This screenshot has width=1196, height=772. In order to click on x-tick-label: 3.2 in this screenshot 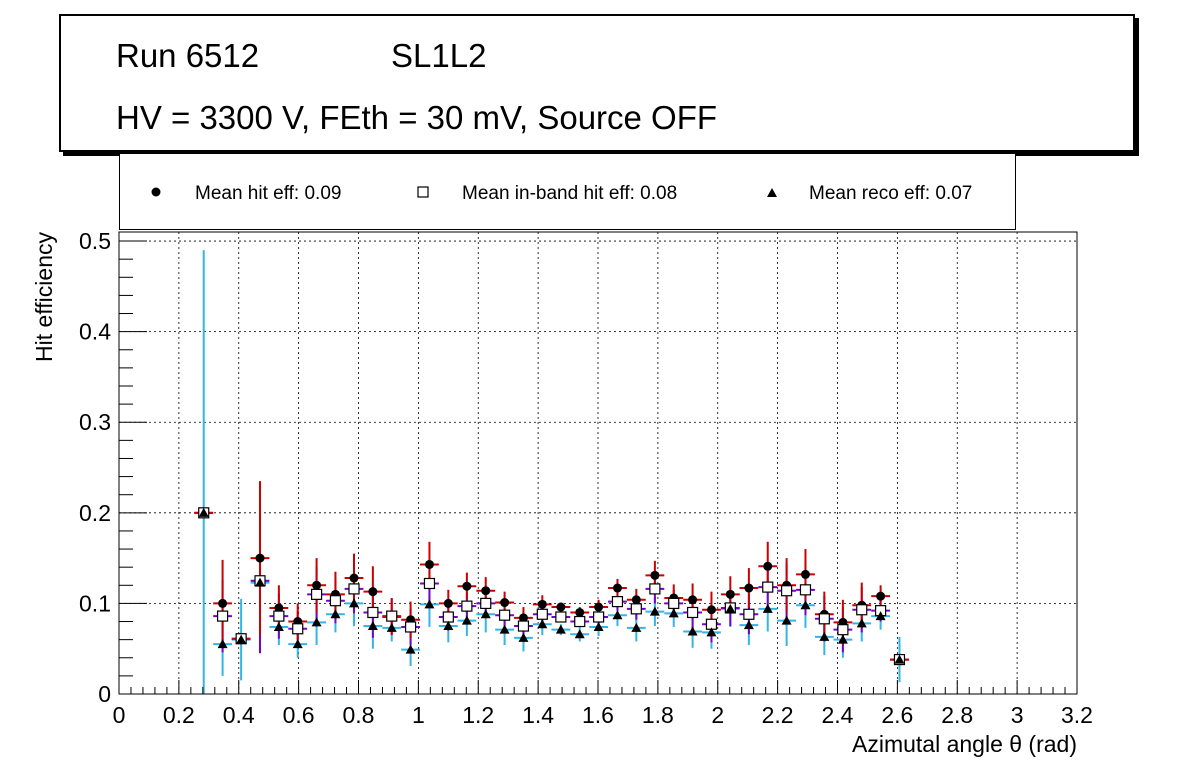, I will do `click(1077, 715)`.